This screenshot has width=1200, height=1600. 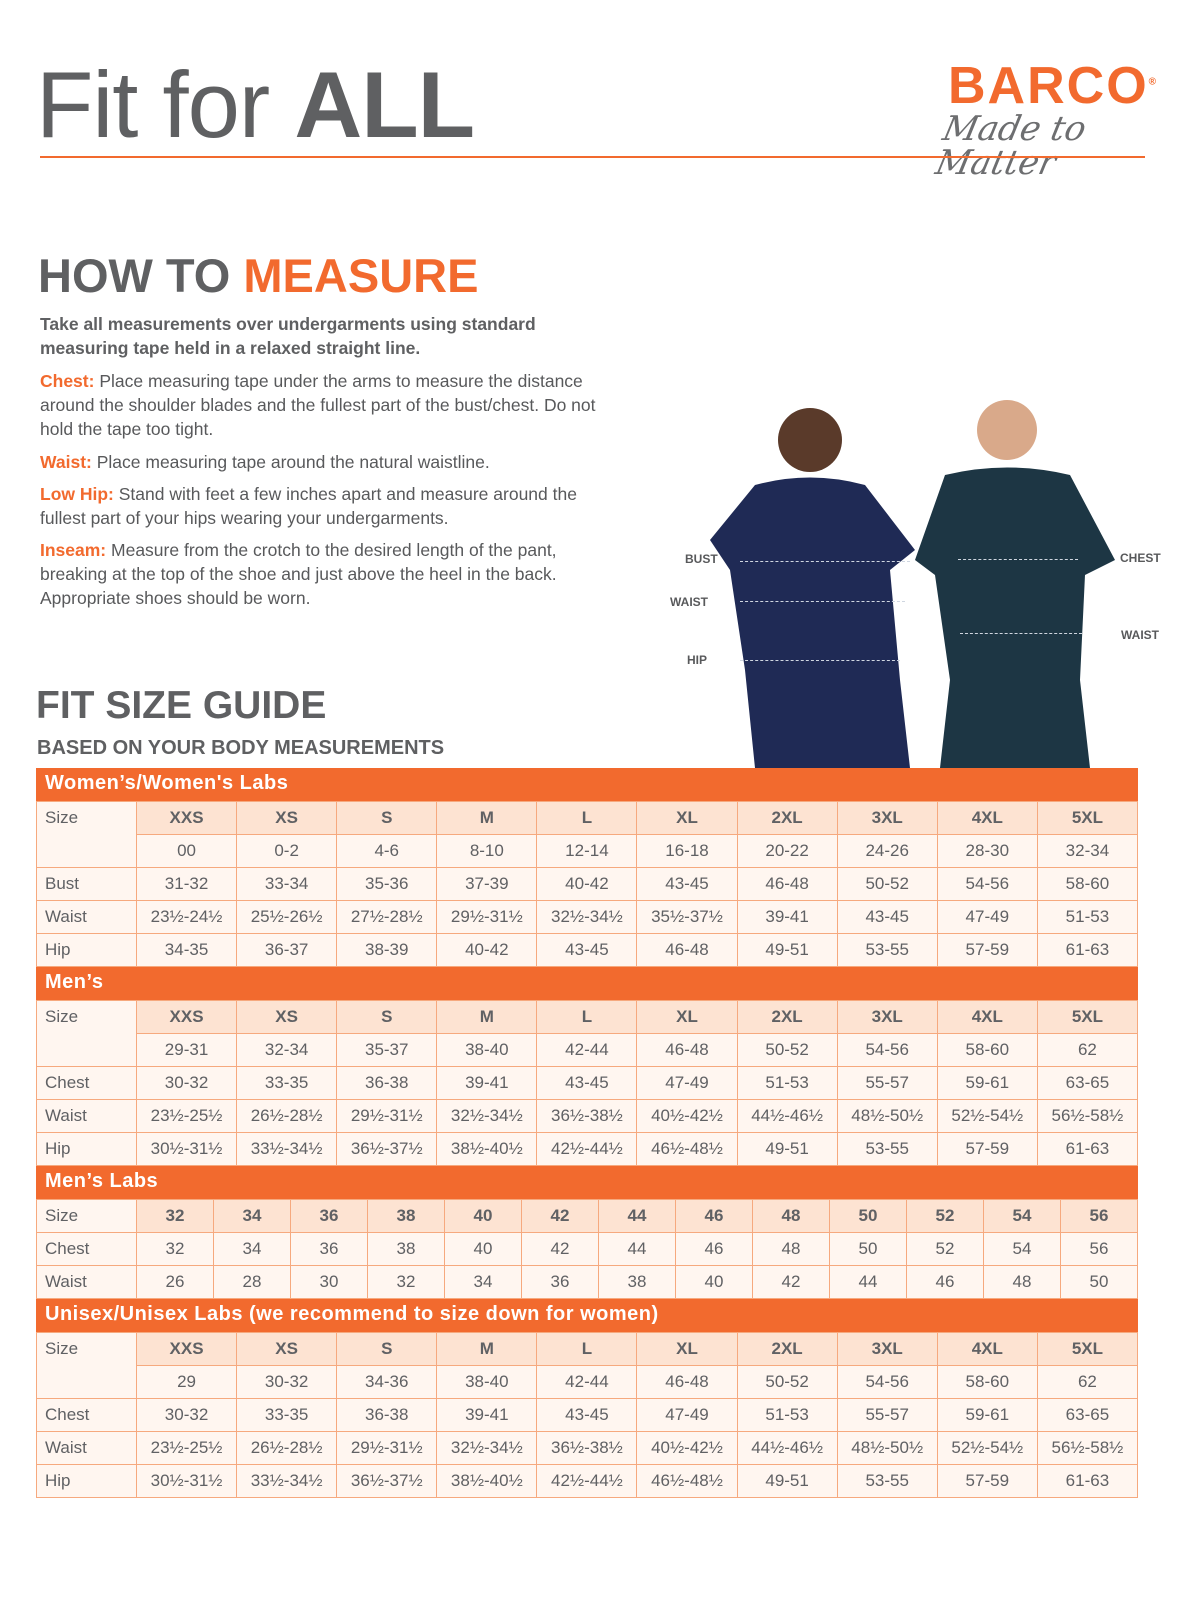 What do you see at coordinates (945, 1249) in the screenshot?
I see `measurement-cell: 52` at bounding box center [945, 1249].